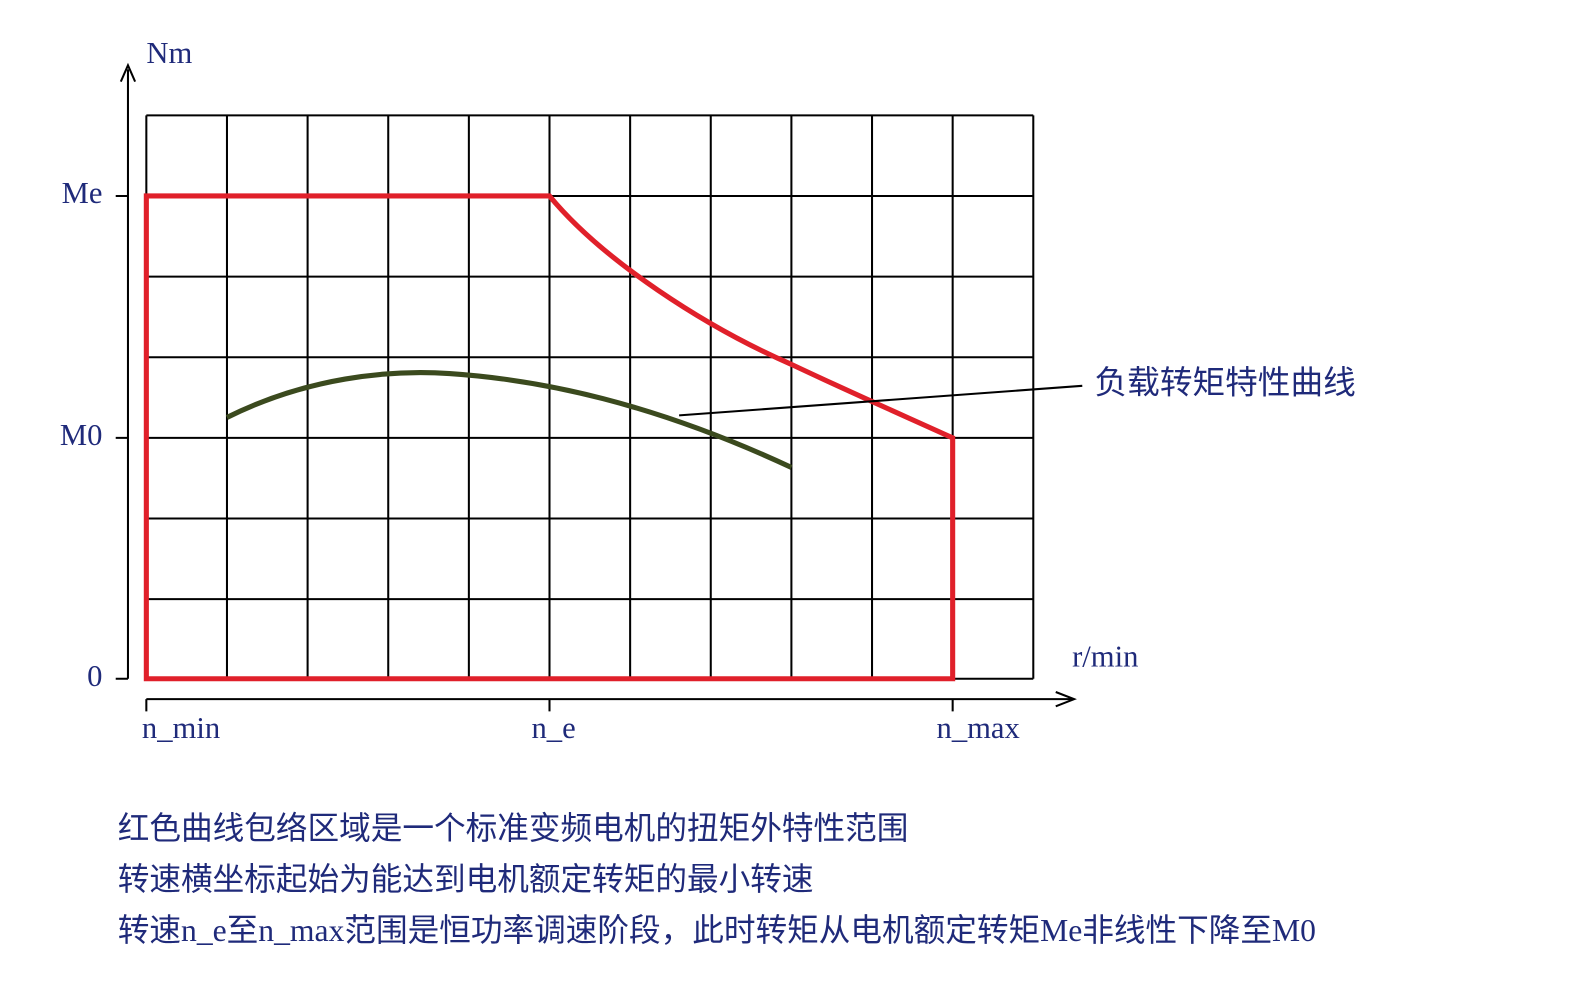  I want to click on x-unit: r/min, so click(1105, 656).